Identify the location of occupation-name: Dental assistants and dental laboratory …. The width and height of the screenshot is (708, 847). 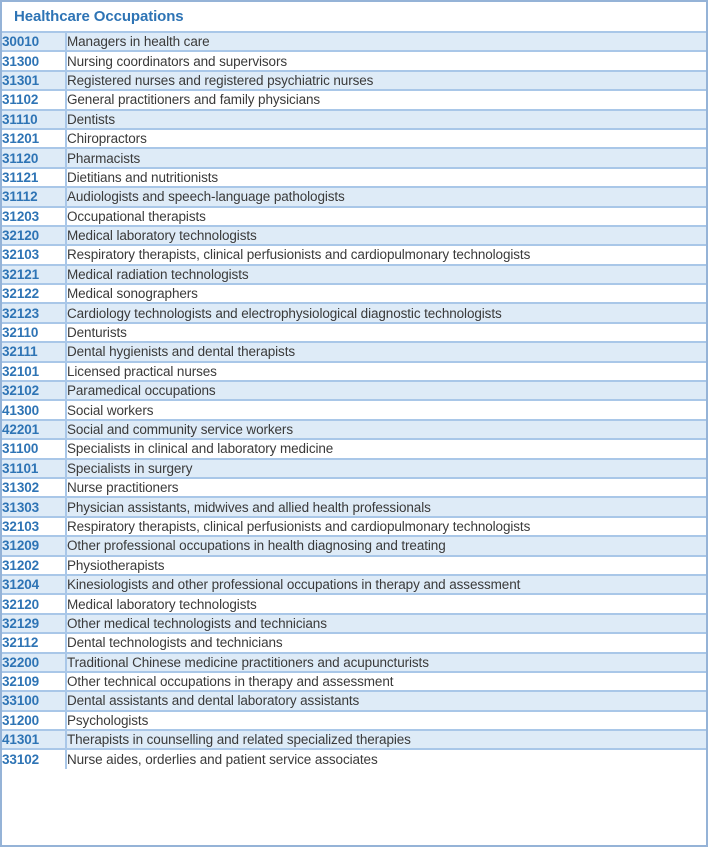
(386, 700).